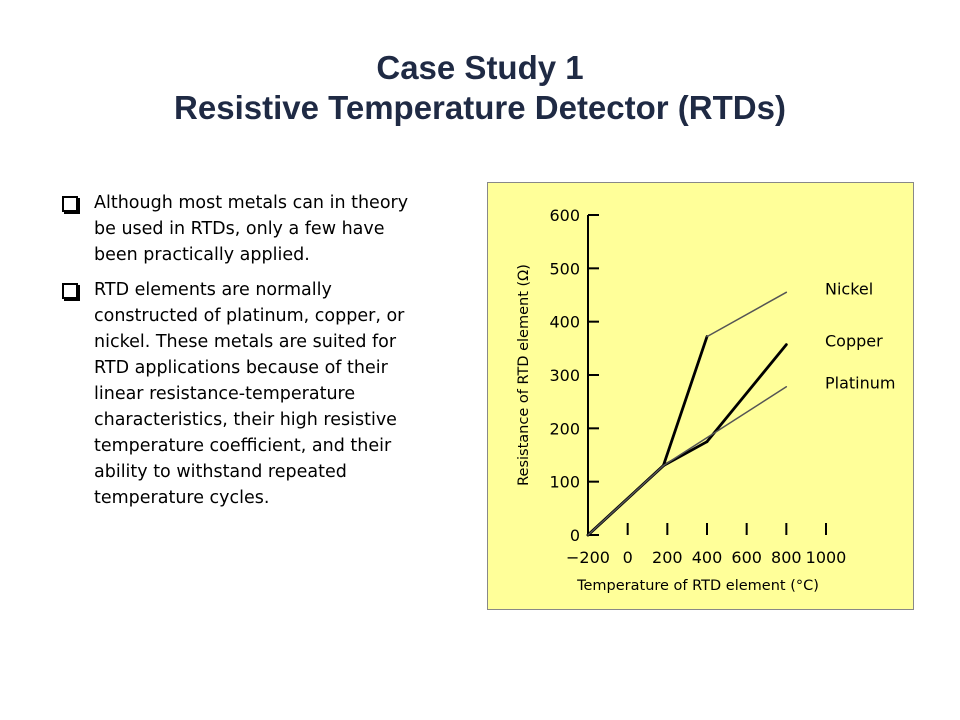 Image resolution: width=960 pixels, height=720 pixels. I want to click on y-tick-label: 0, so click(575, 535).